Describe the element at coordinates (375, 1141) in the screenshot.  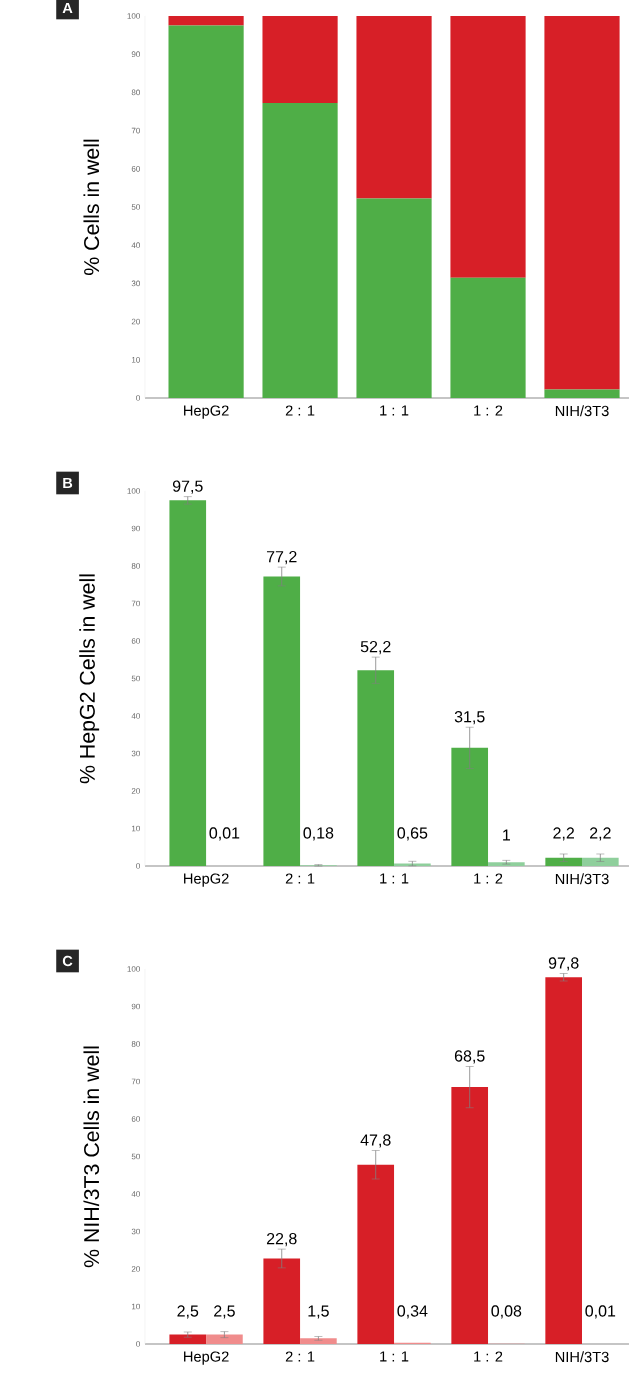
I see `data-label: 47,8` at that location.